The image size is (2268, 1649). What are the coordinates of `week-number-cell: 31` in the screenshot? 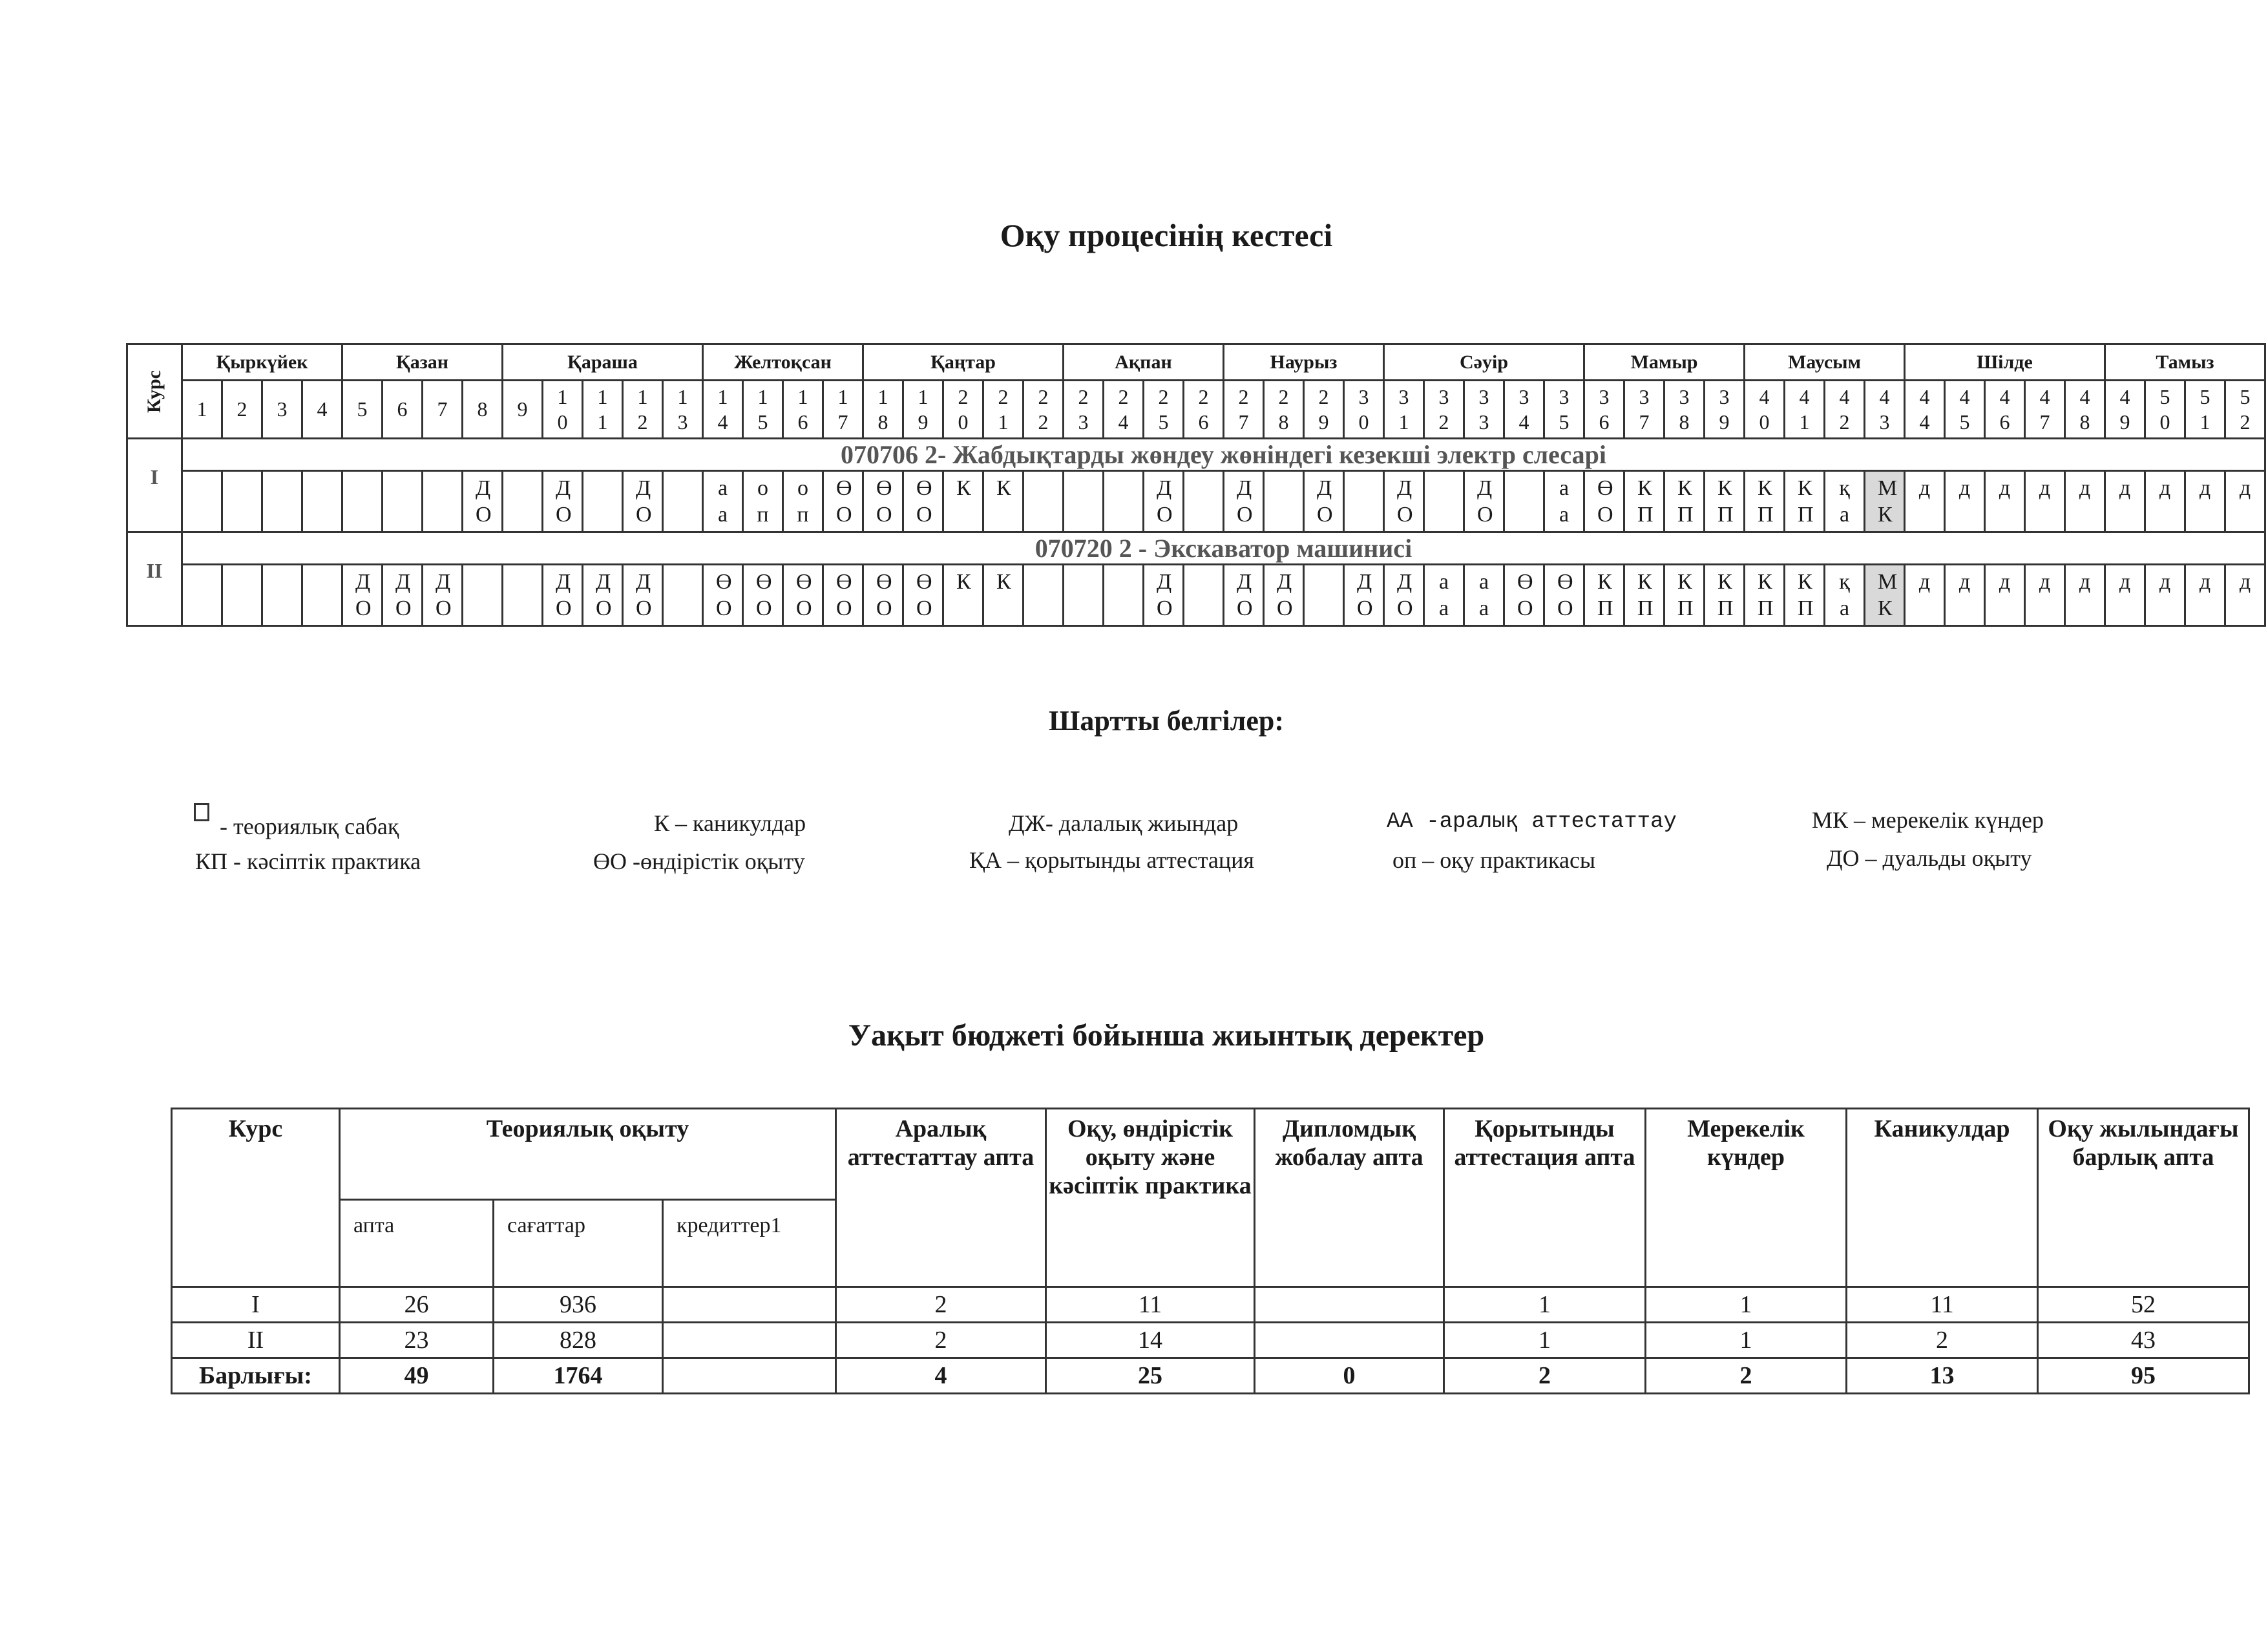 It's located at (1404, 409).